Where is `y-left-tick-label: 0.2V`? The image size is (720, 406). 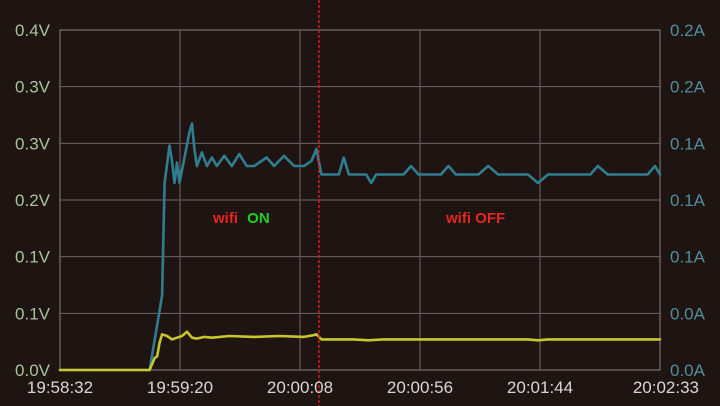
y-left-tick-label: 0.2V is located at coordinates (33, 200).